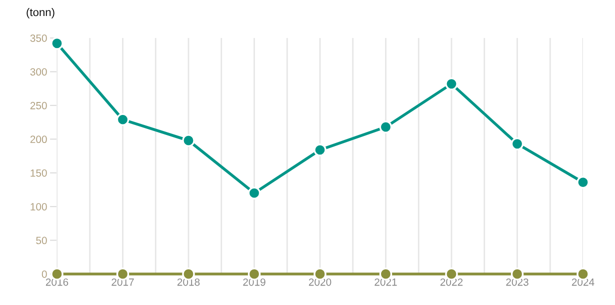 The height and width of the screenshot is (305, 615). I want to click on y-axis-title: (tonn), so click(40, 13).